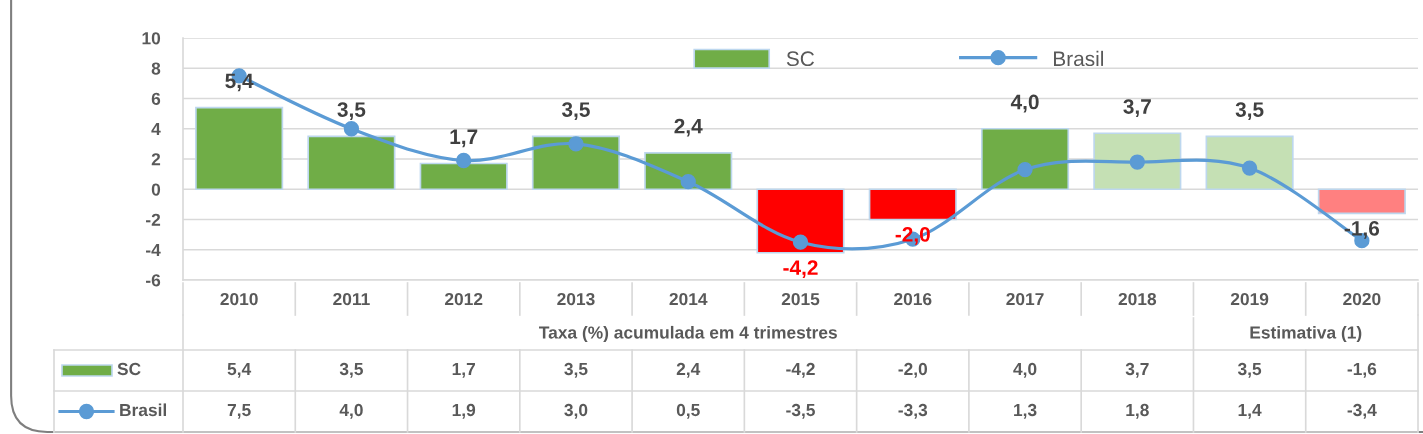 Image resolution: width=1423 pixels, height=434 pixels. I want to click on data-label: 1,8, so click(1137, 411).